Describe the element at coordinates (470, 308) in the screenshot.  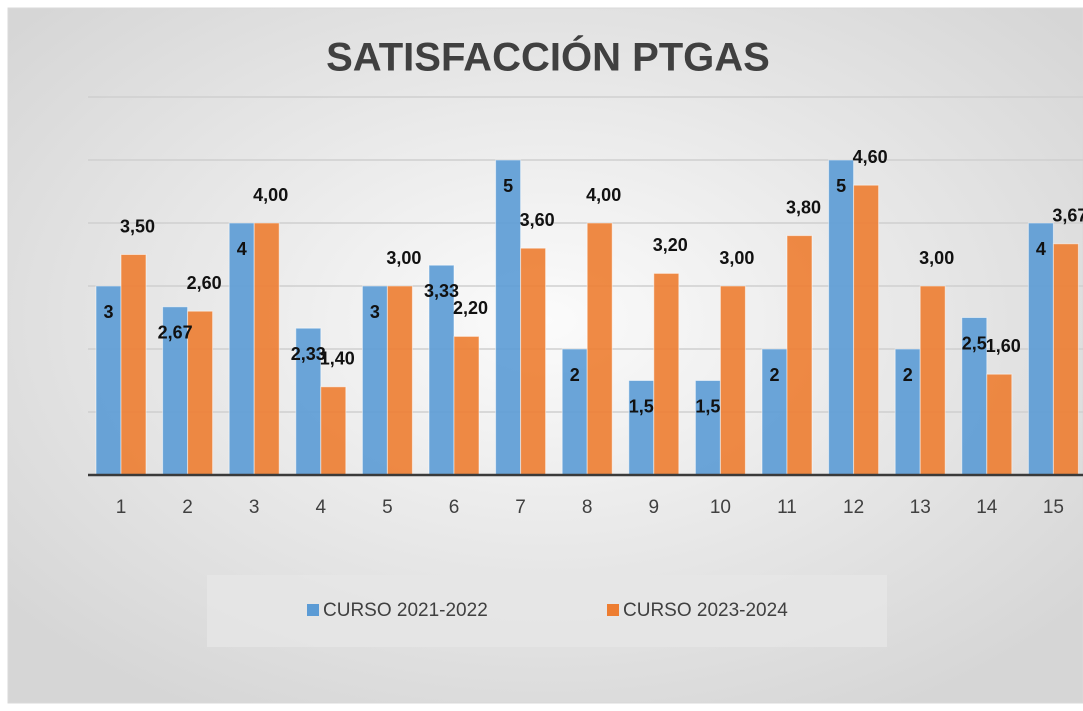
I see `data-label: 2,20` at that location.